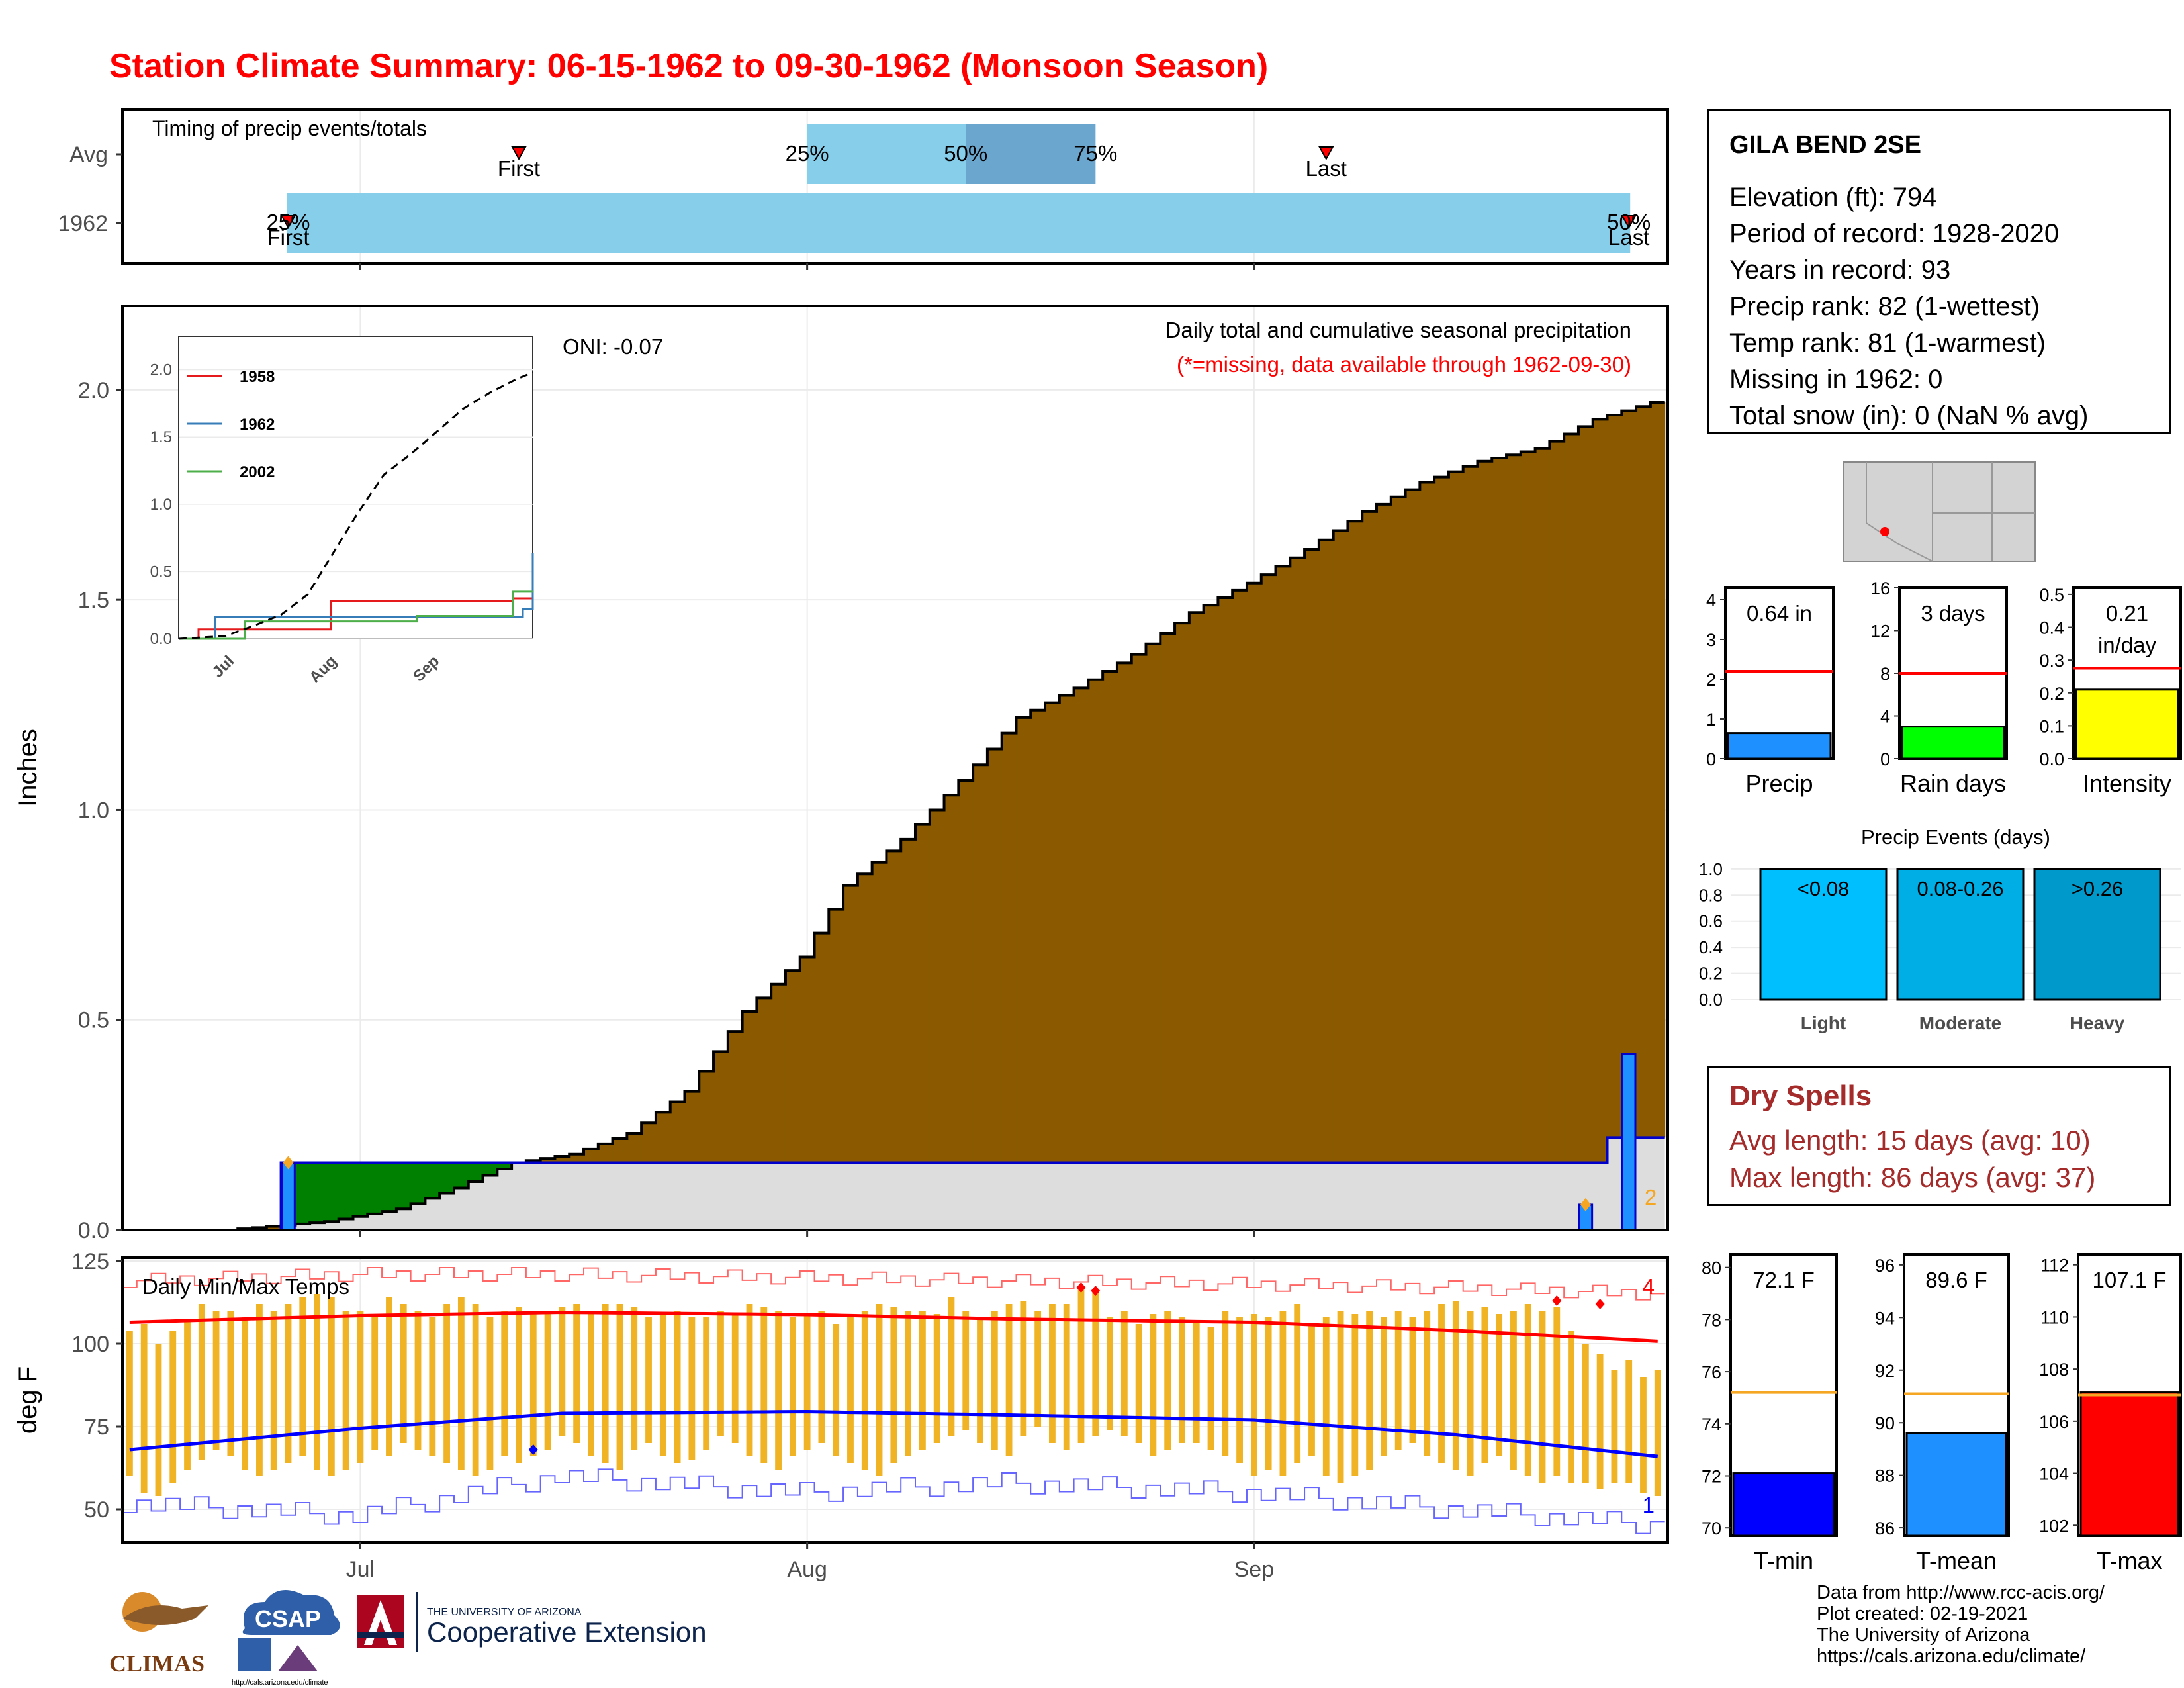  What do you see at coordinates (1885, 1318) in the screenshot?
I see `y-tick-label: 94` at bounding box center [1885, 1318].